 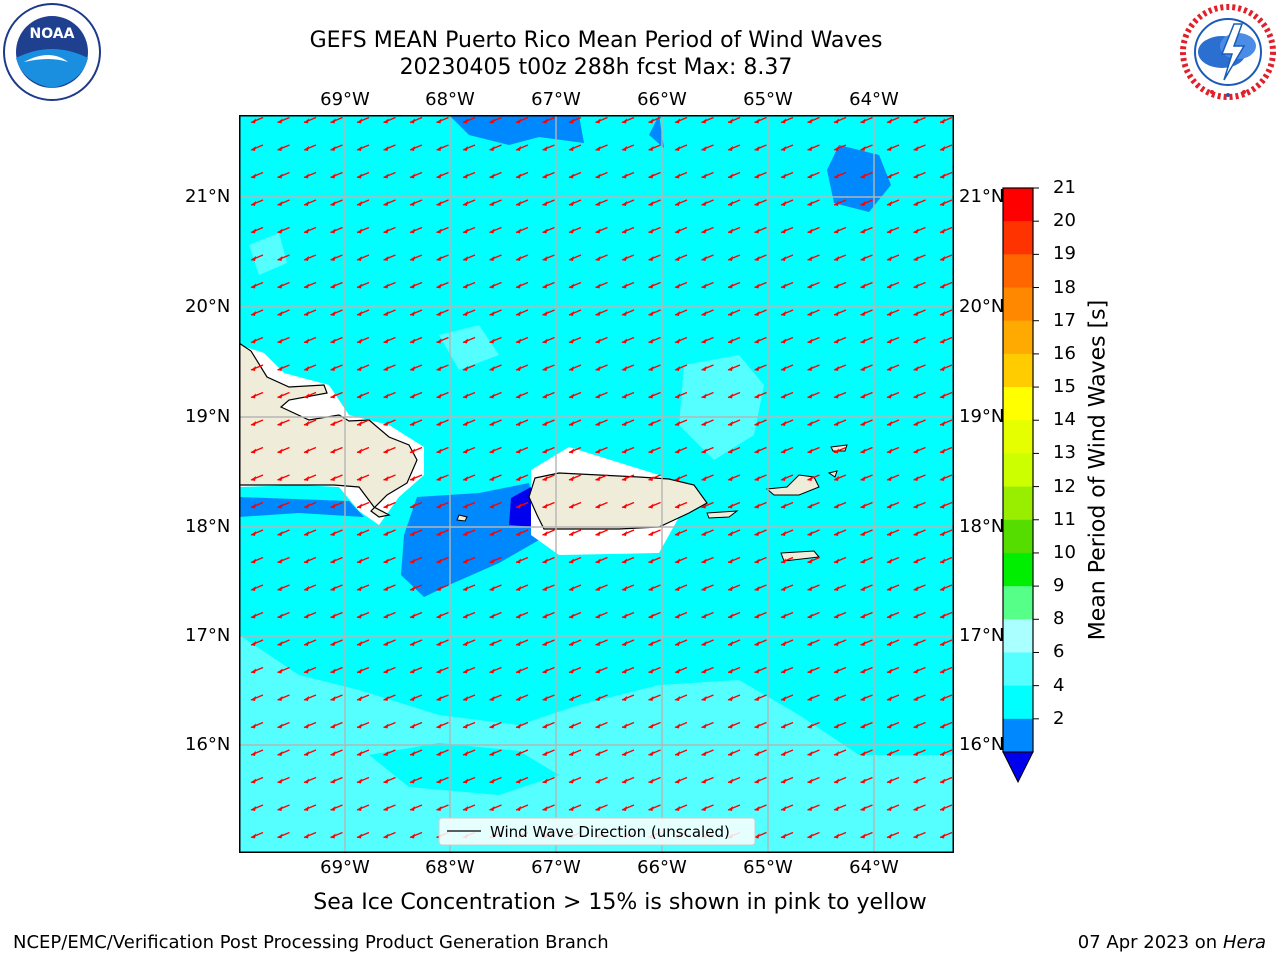 I want to click on map-legend: Wind Wave Direction (unscaled), so click(x=597, y=831).